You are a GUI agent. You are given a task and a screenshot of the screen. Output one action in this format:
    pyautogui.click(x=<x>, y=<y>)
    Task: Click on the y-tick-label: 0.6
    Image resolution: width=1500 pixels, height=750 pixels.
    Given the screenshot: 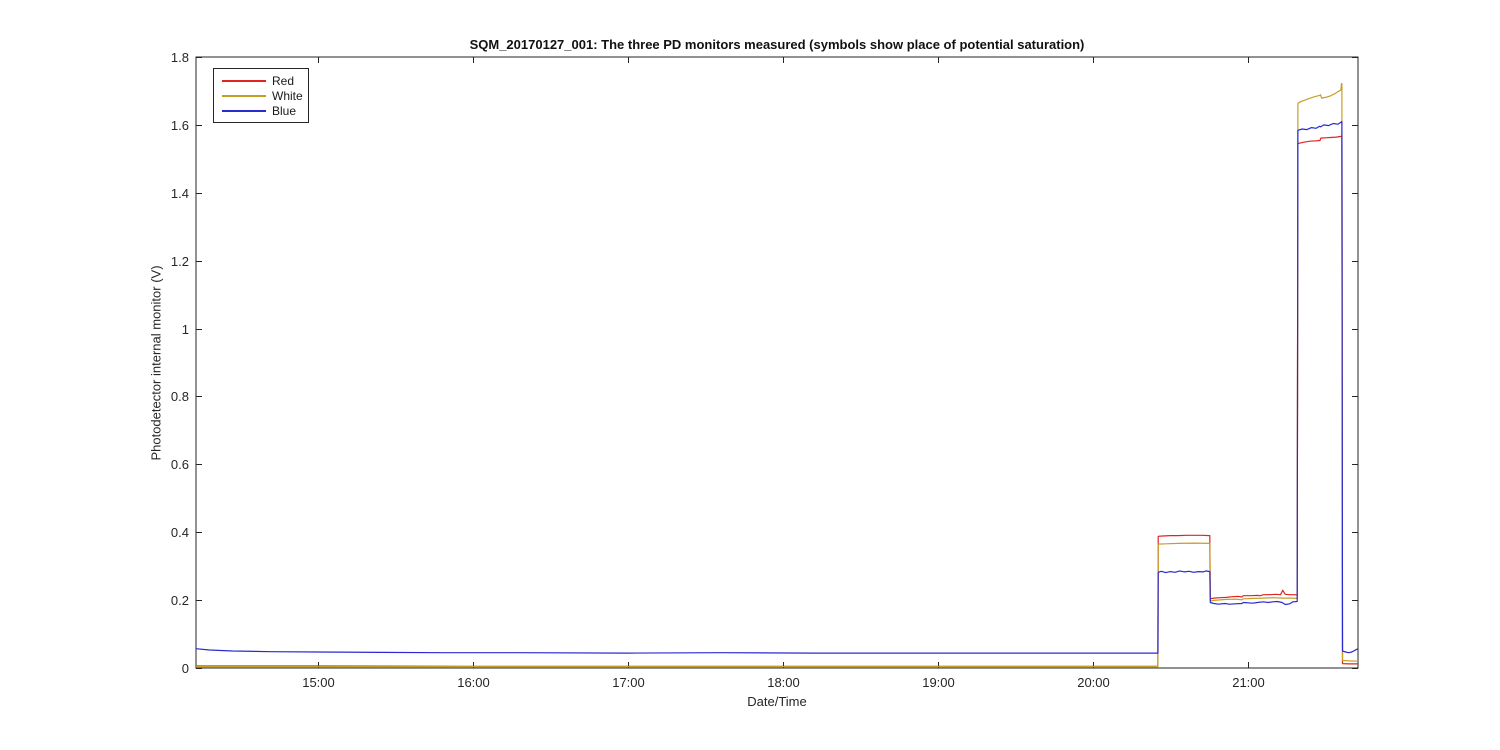 What is the action you would take?
    pyautogui.click(x=180, y=464)
    